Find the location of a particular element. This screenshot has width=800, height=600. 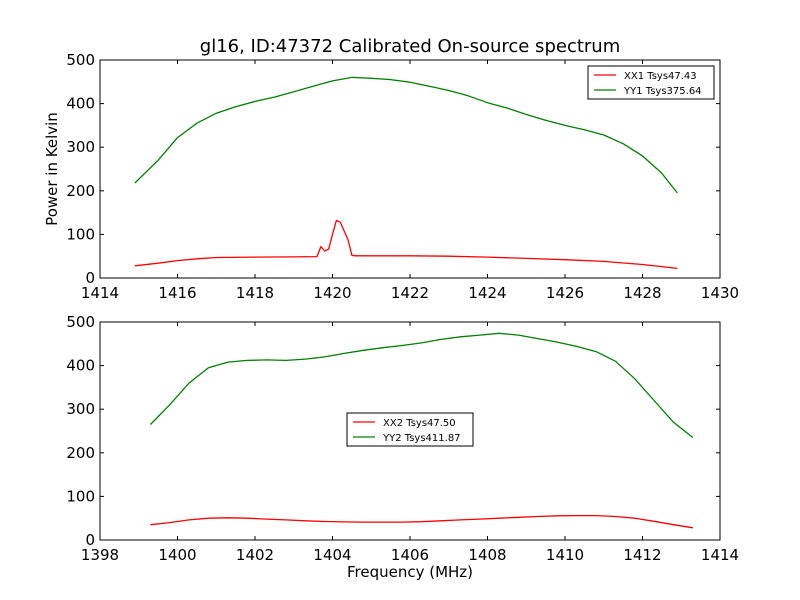

legend-label: YY1 Tsys375.64 is located at coordinates (662, 91).